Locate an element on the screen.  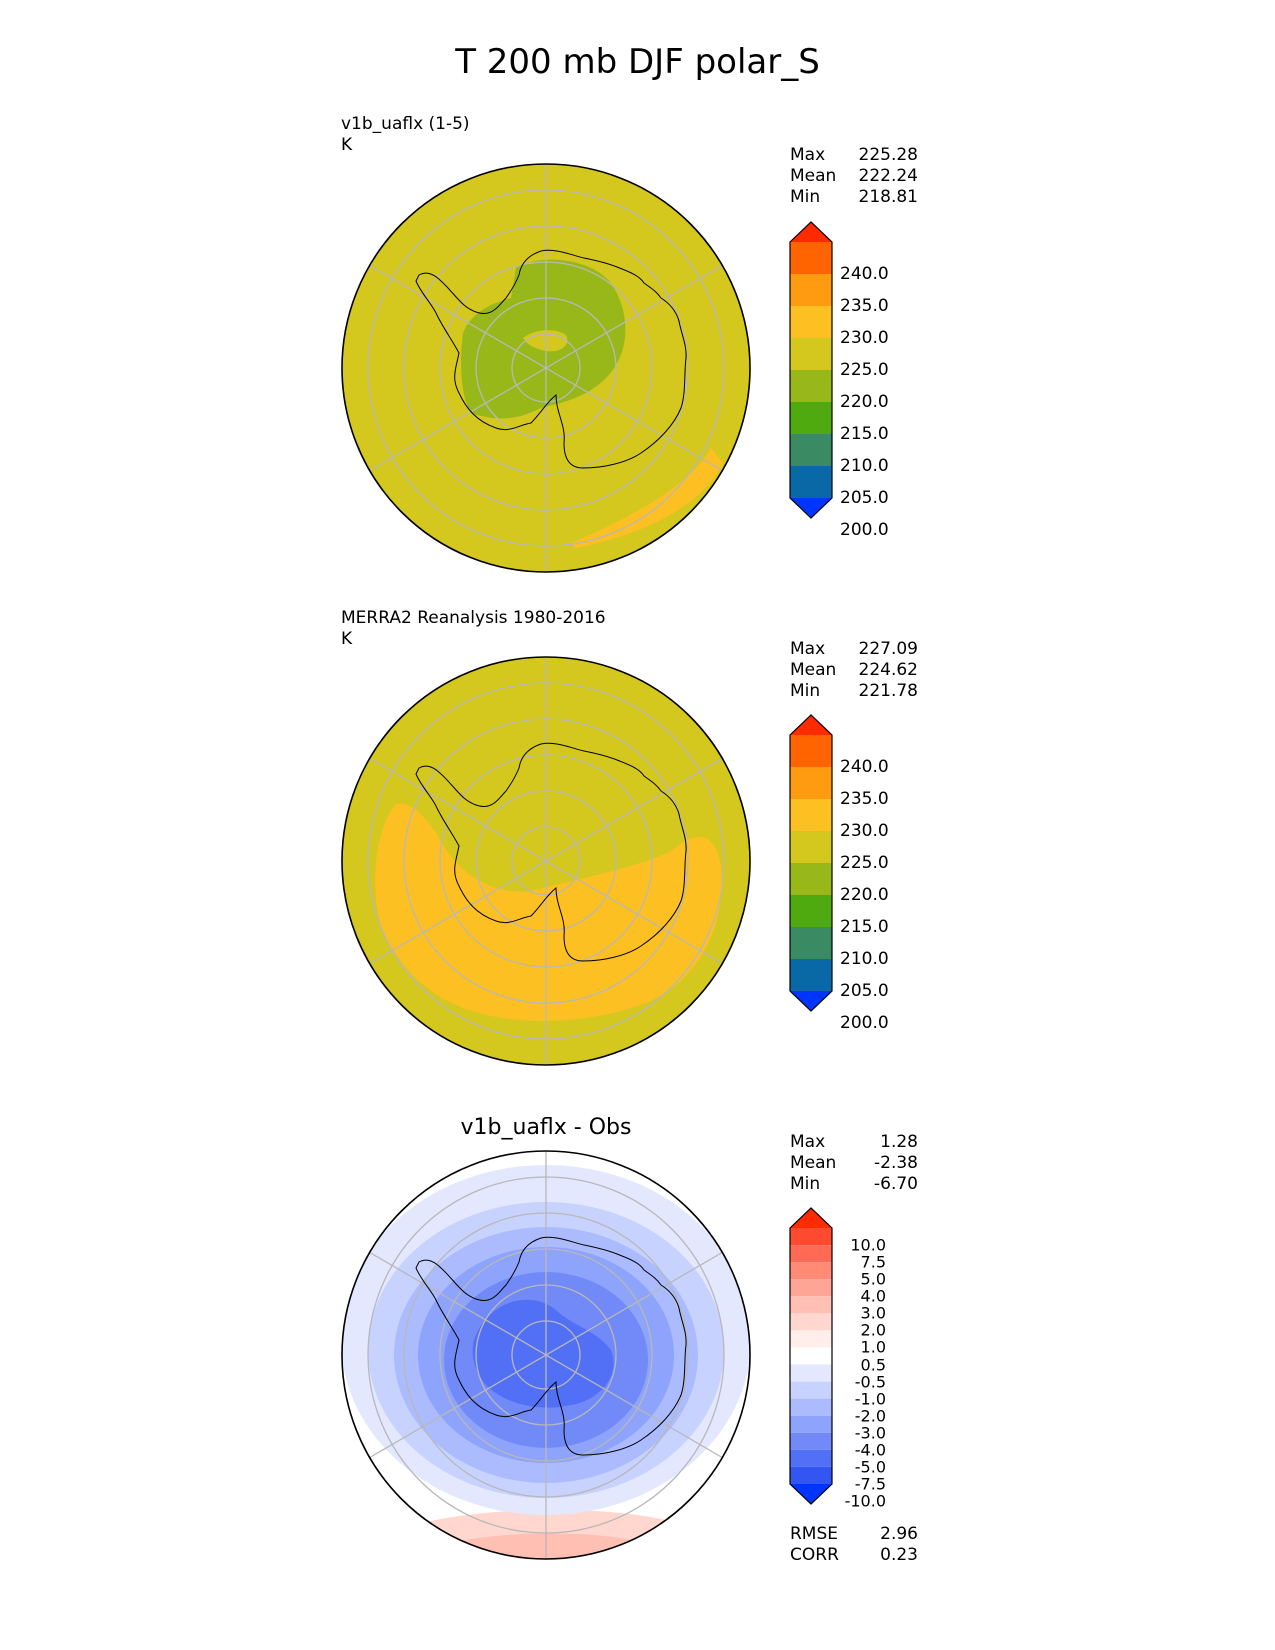
colorbar-tick-label: -7.5 is located at coordinates (870, 1484).